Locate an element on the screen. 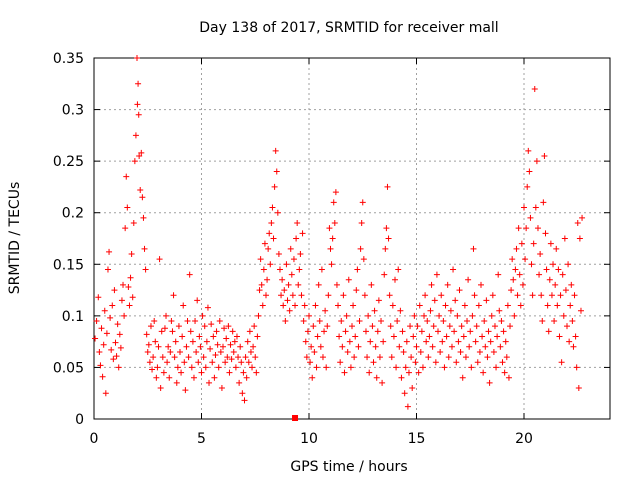 The width and height of the screenshot is (640, 480). y-tick-label: 0.05 is located at coordinates (68, 368).